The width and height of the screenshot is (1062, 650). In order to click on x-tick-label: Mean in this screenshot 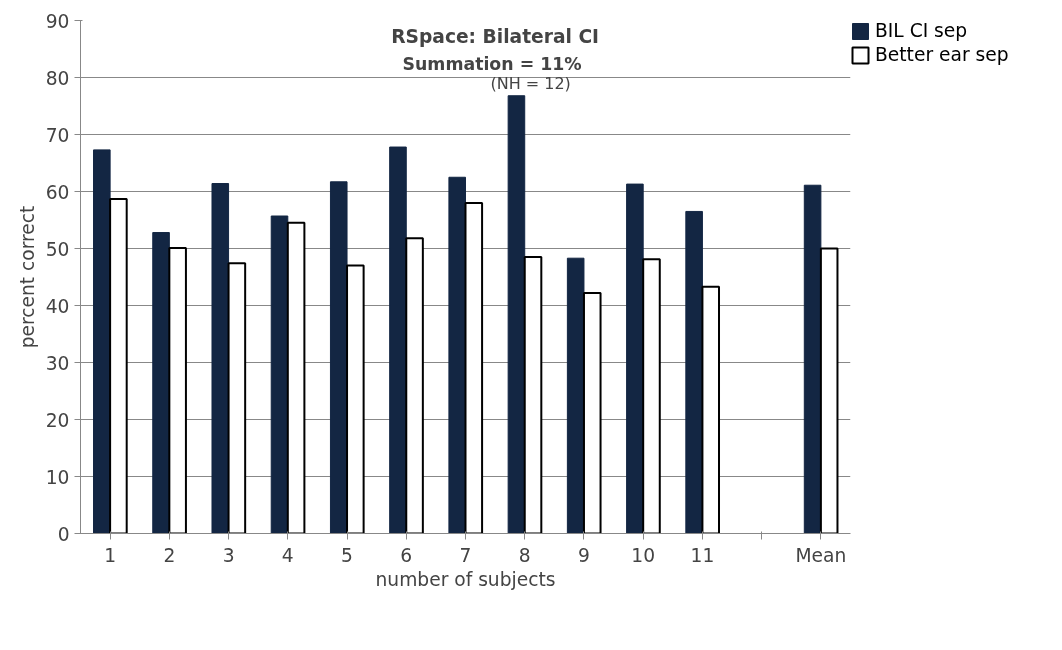, I will do `click(821, 555)`.